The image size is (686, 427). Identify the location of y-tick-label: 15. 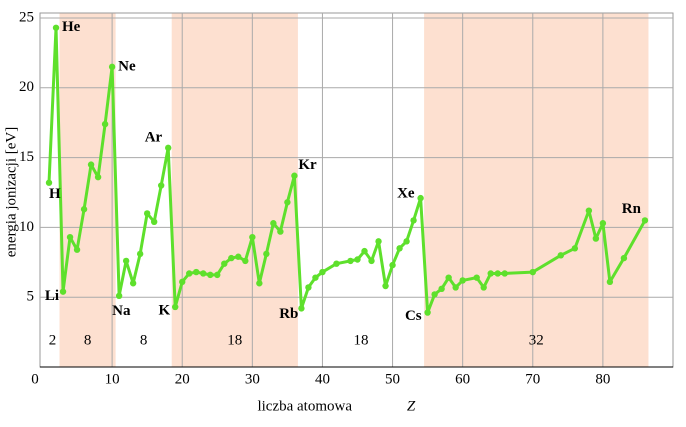
(26, 157).